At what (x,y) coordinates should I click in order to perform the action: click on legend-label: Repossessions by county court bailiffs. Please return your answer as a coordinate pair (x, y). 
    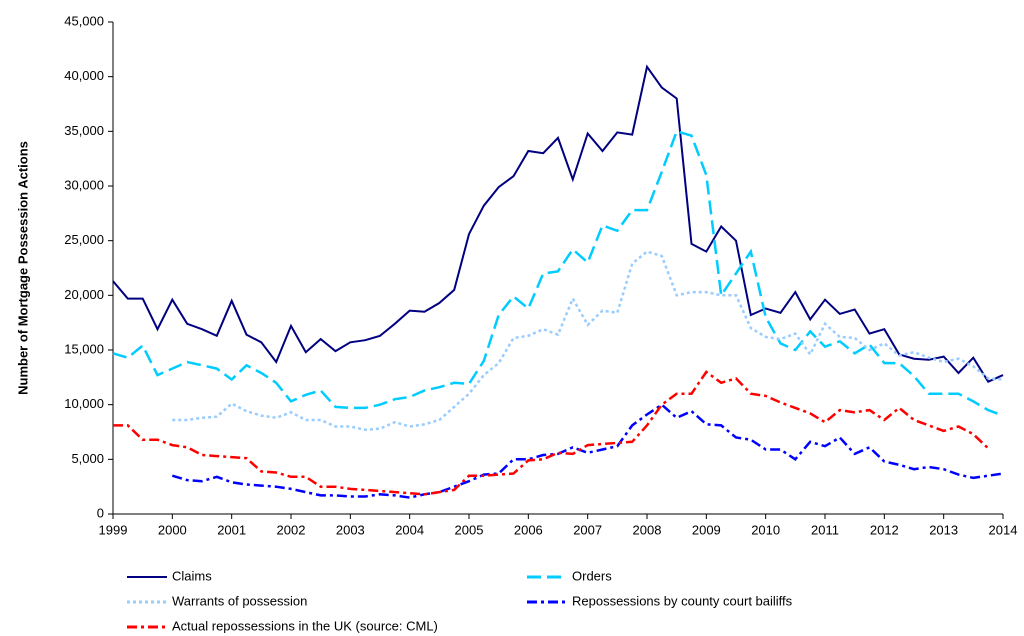
    Looking at the image, I should click on (682, 600).